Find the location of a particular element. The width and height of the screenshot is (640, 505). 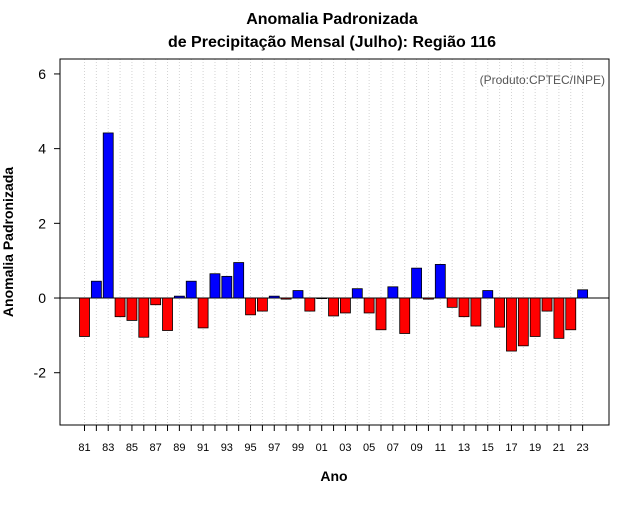

x-tick-label: 81 is located at coordinates (84, 448).